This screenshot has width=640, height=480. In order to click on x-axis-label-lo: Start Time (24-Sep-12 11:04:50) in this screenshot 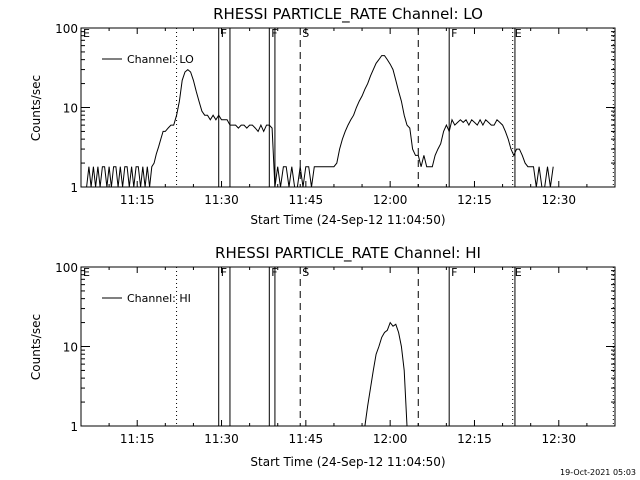, I will do `click(347, 220)`.